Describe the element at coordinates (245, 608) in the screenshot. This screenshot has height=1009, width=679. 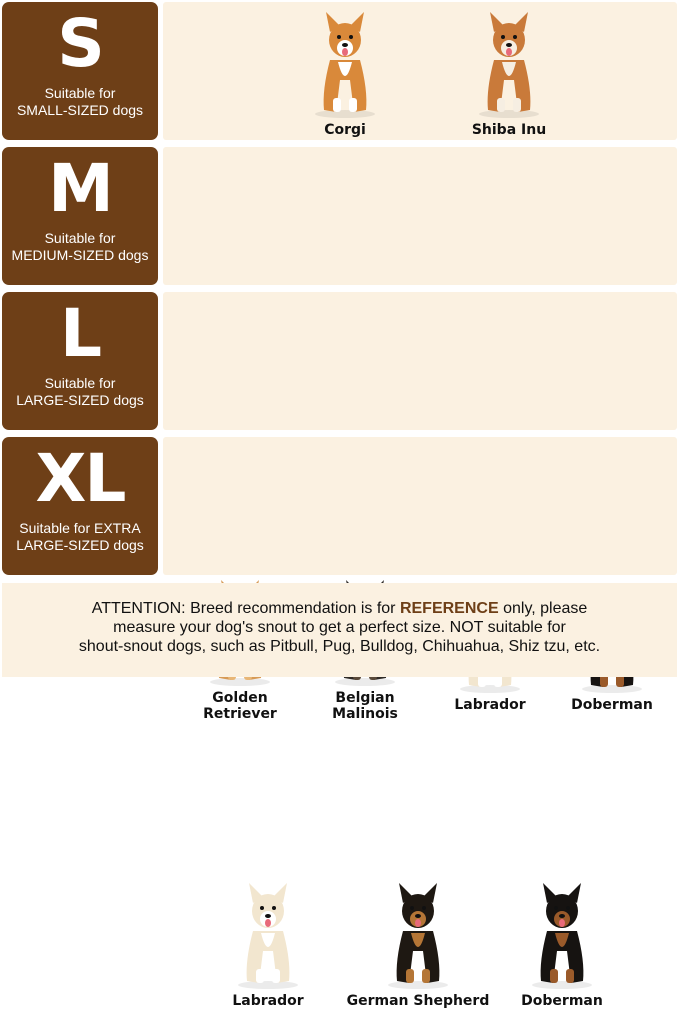
I see `attention-text: ATTENTION: Breed recommendation is for` at that location.